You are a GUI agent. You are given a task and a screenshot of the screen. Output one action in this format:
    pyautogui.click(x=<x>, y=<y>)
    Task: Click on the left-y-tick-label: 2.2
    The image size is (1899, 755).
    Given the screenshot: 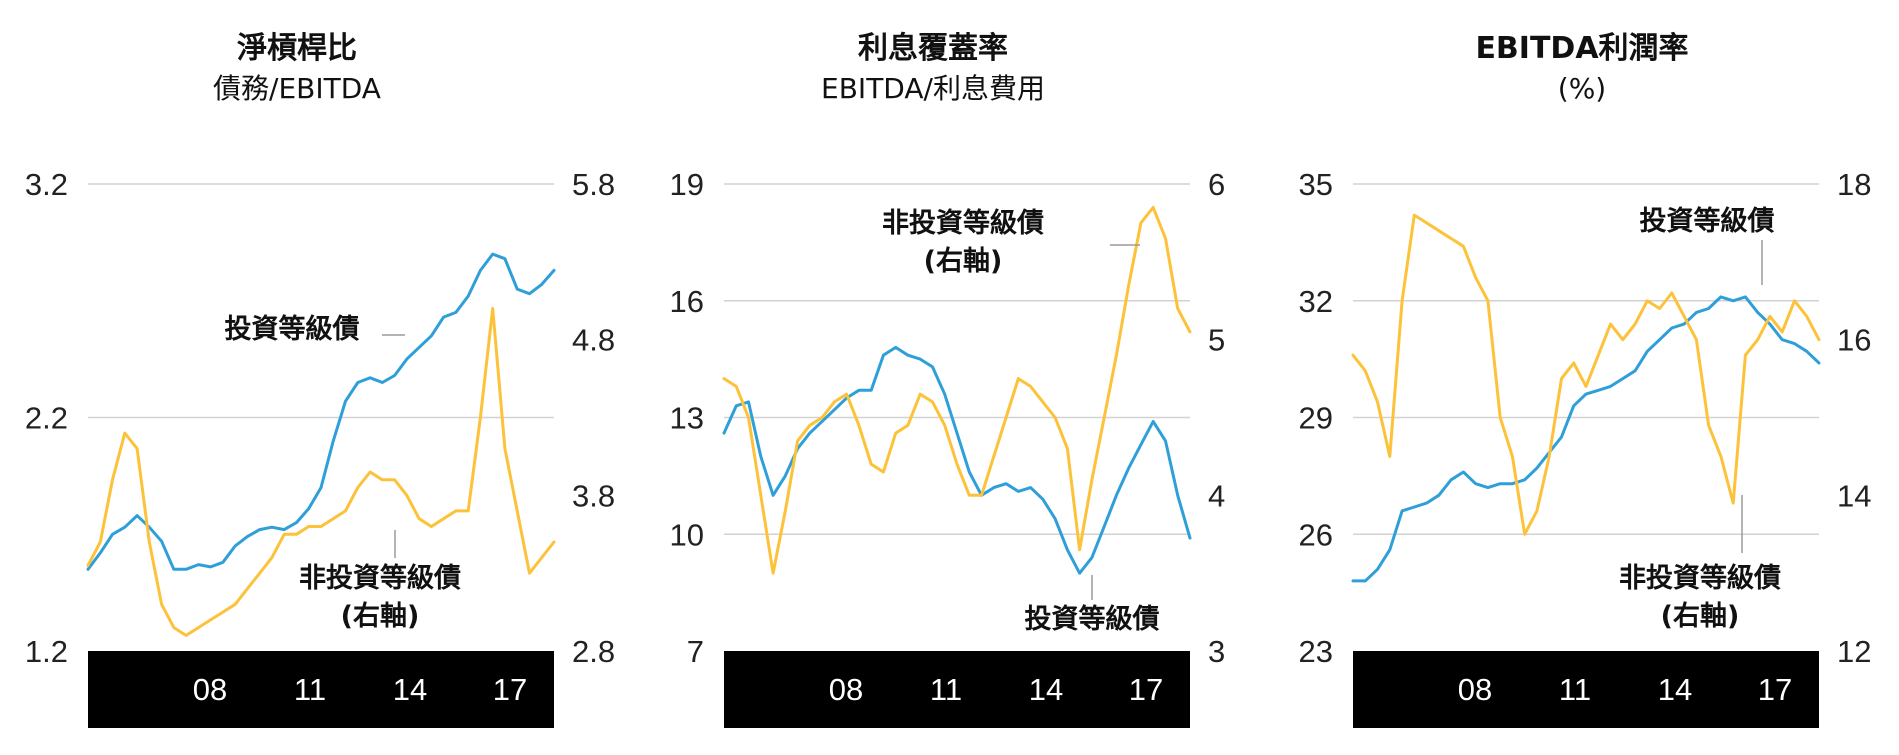 What is the action you would take?
    pyautogui.click(x=46, y=418)
    